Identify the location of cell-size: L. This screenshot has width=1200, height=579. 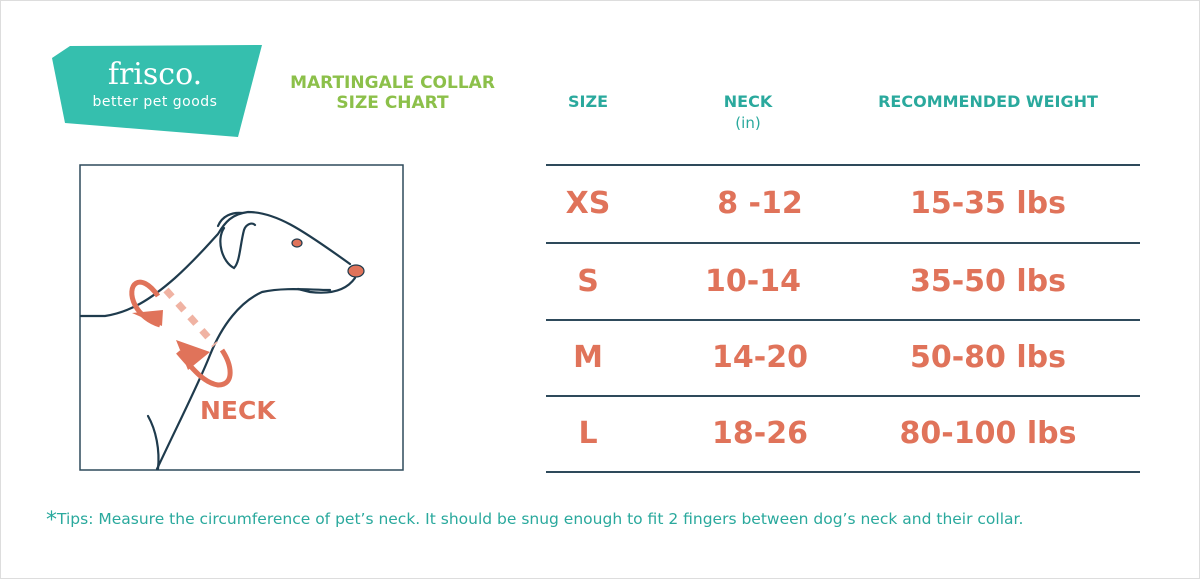
(588, 433).